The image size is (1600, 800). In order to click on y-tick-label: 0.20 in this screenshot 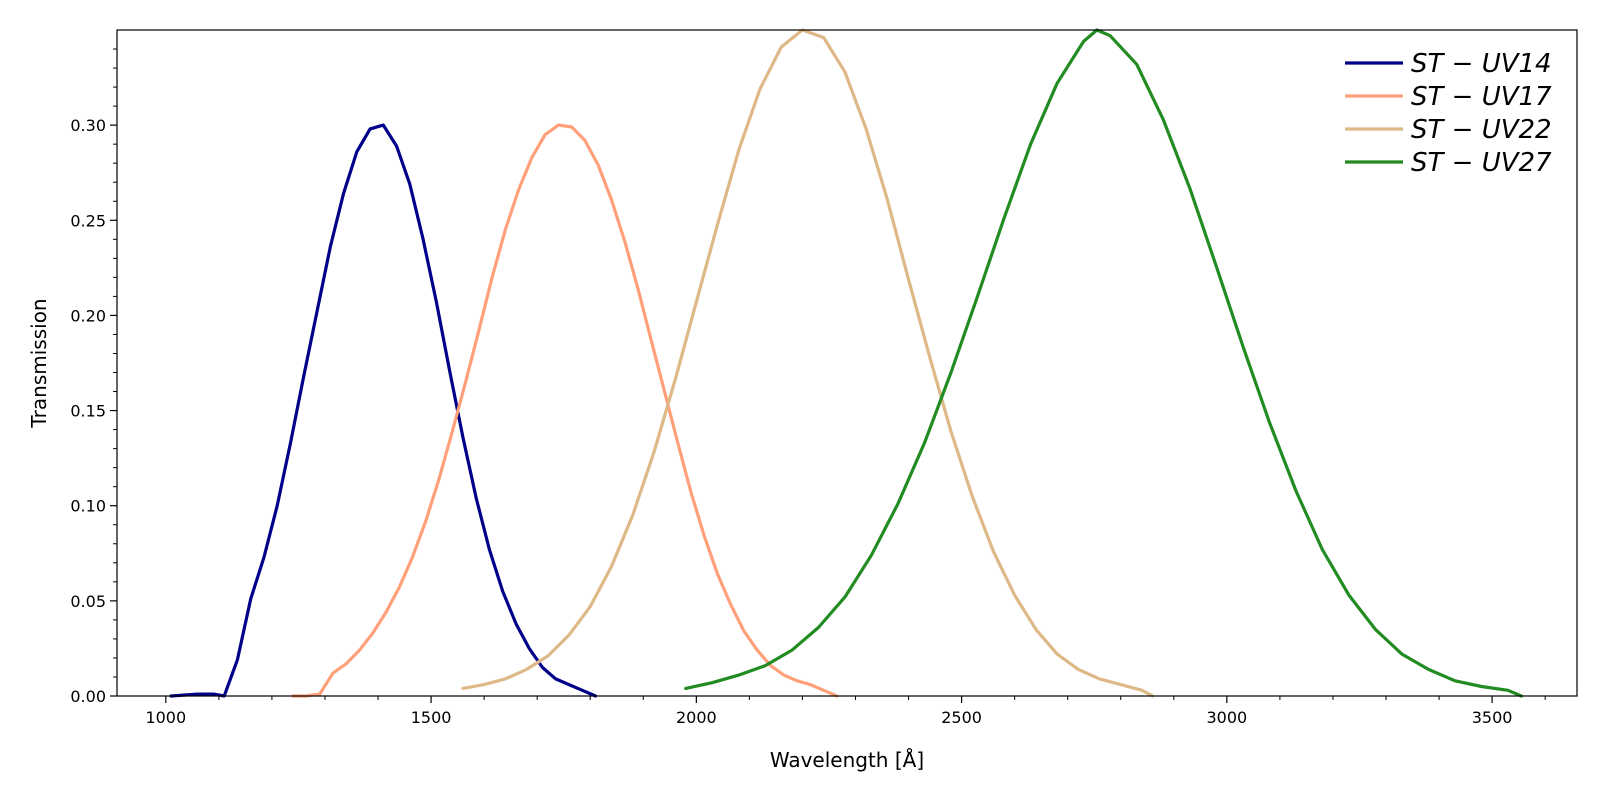, I will do `click(88, 315)`.